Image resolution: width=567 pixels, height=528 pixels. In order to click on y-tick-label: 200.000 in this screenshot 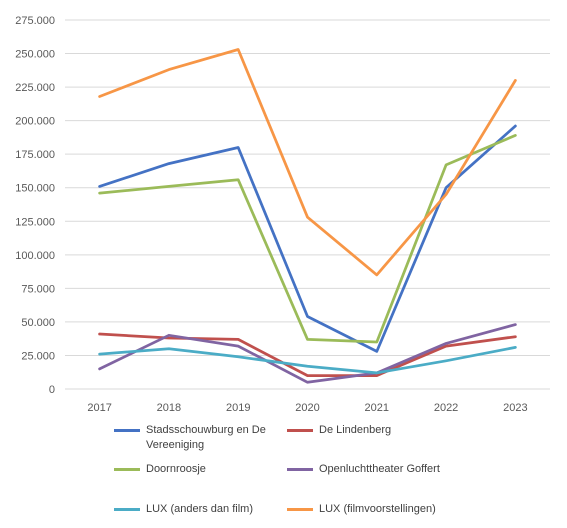, I will do `click(35, 122)`.